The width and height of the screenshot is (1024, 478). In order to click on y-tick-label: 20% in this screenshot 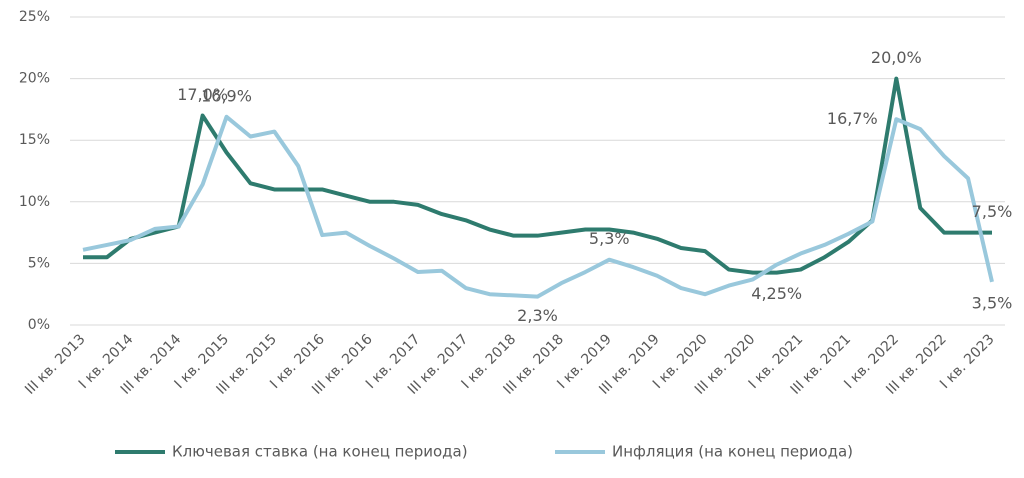, I will do `click(34, 79)`.